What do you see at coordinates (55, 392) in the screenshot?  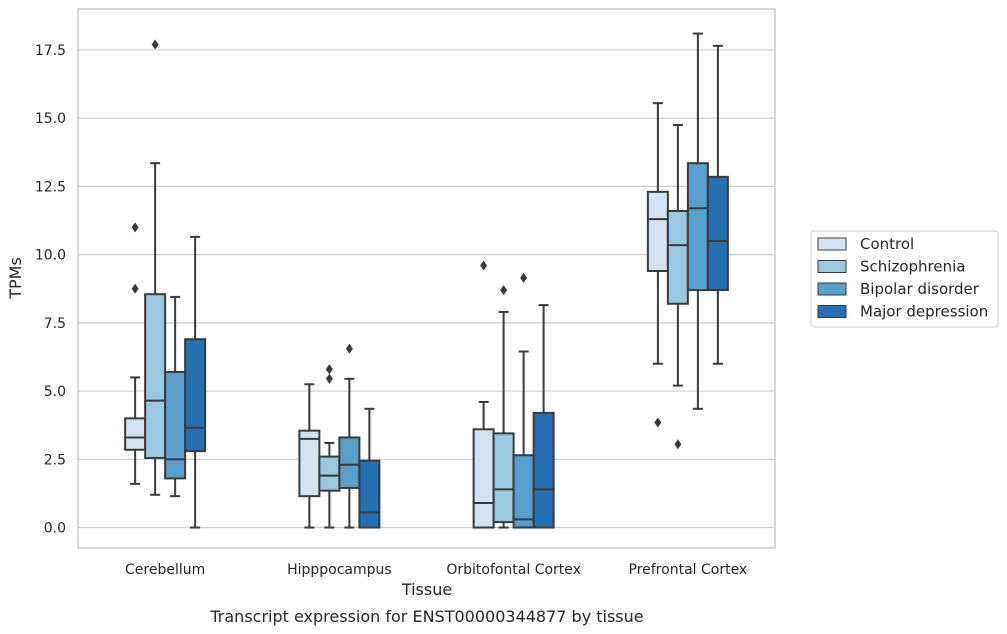 I see `y-tick-label: 5.0` at bounding box center [55, 392].